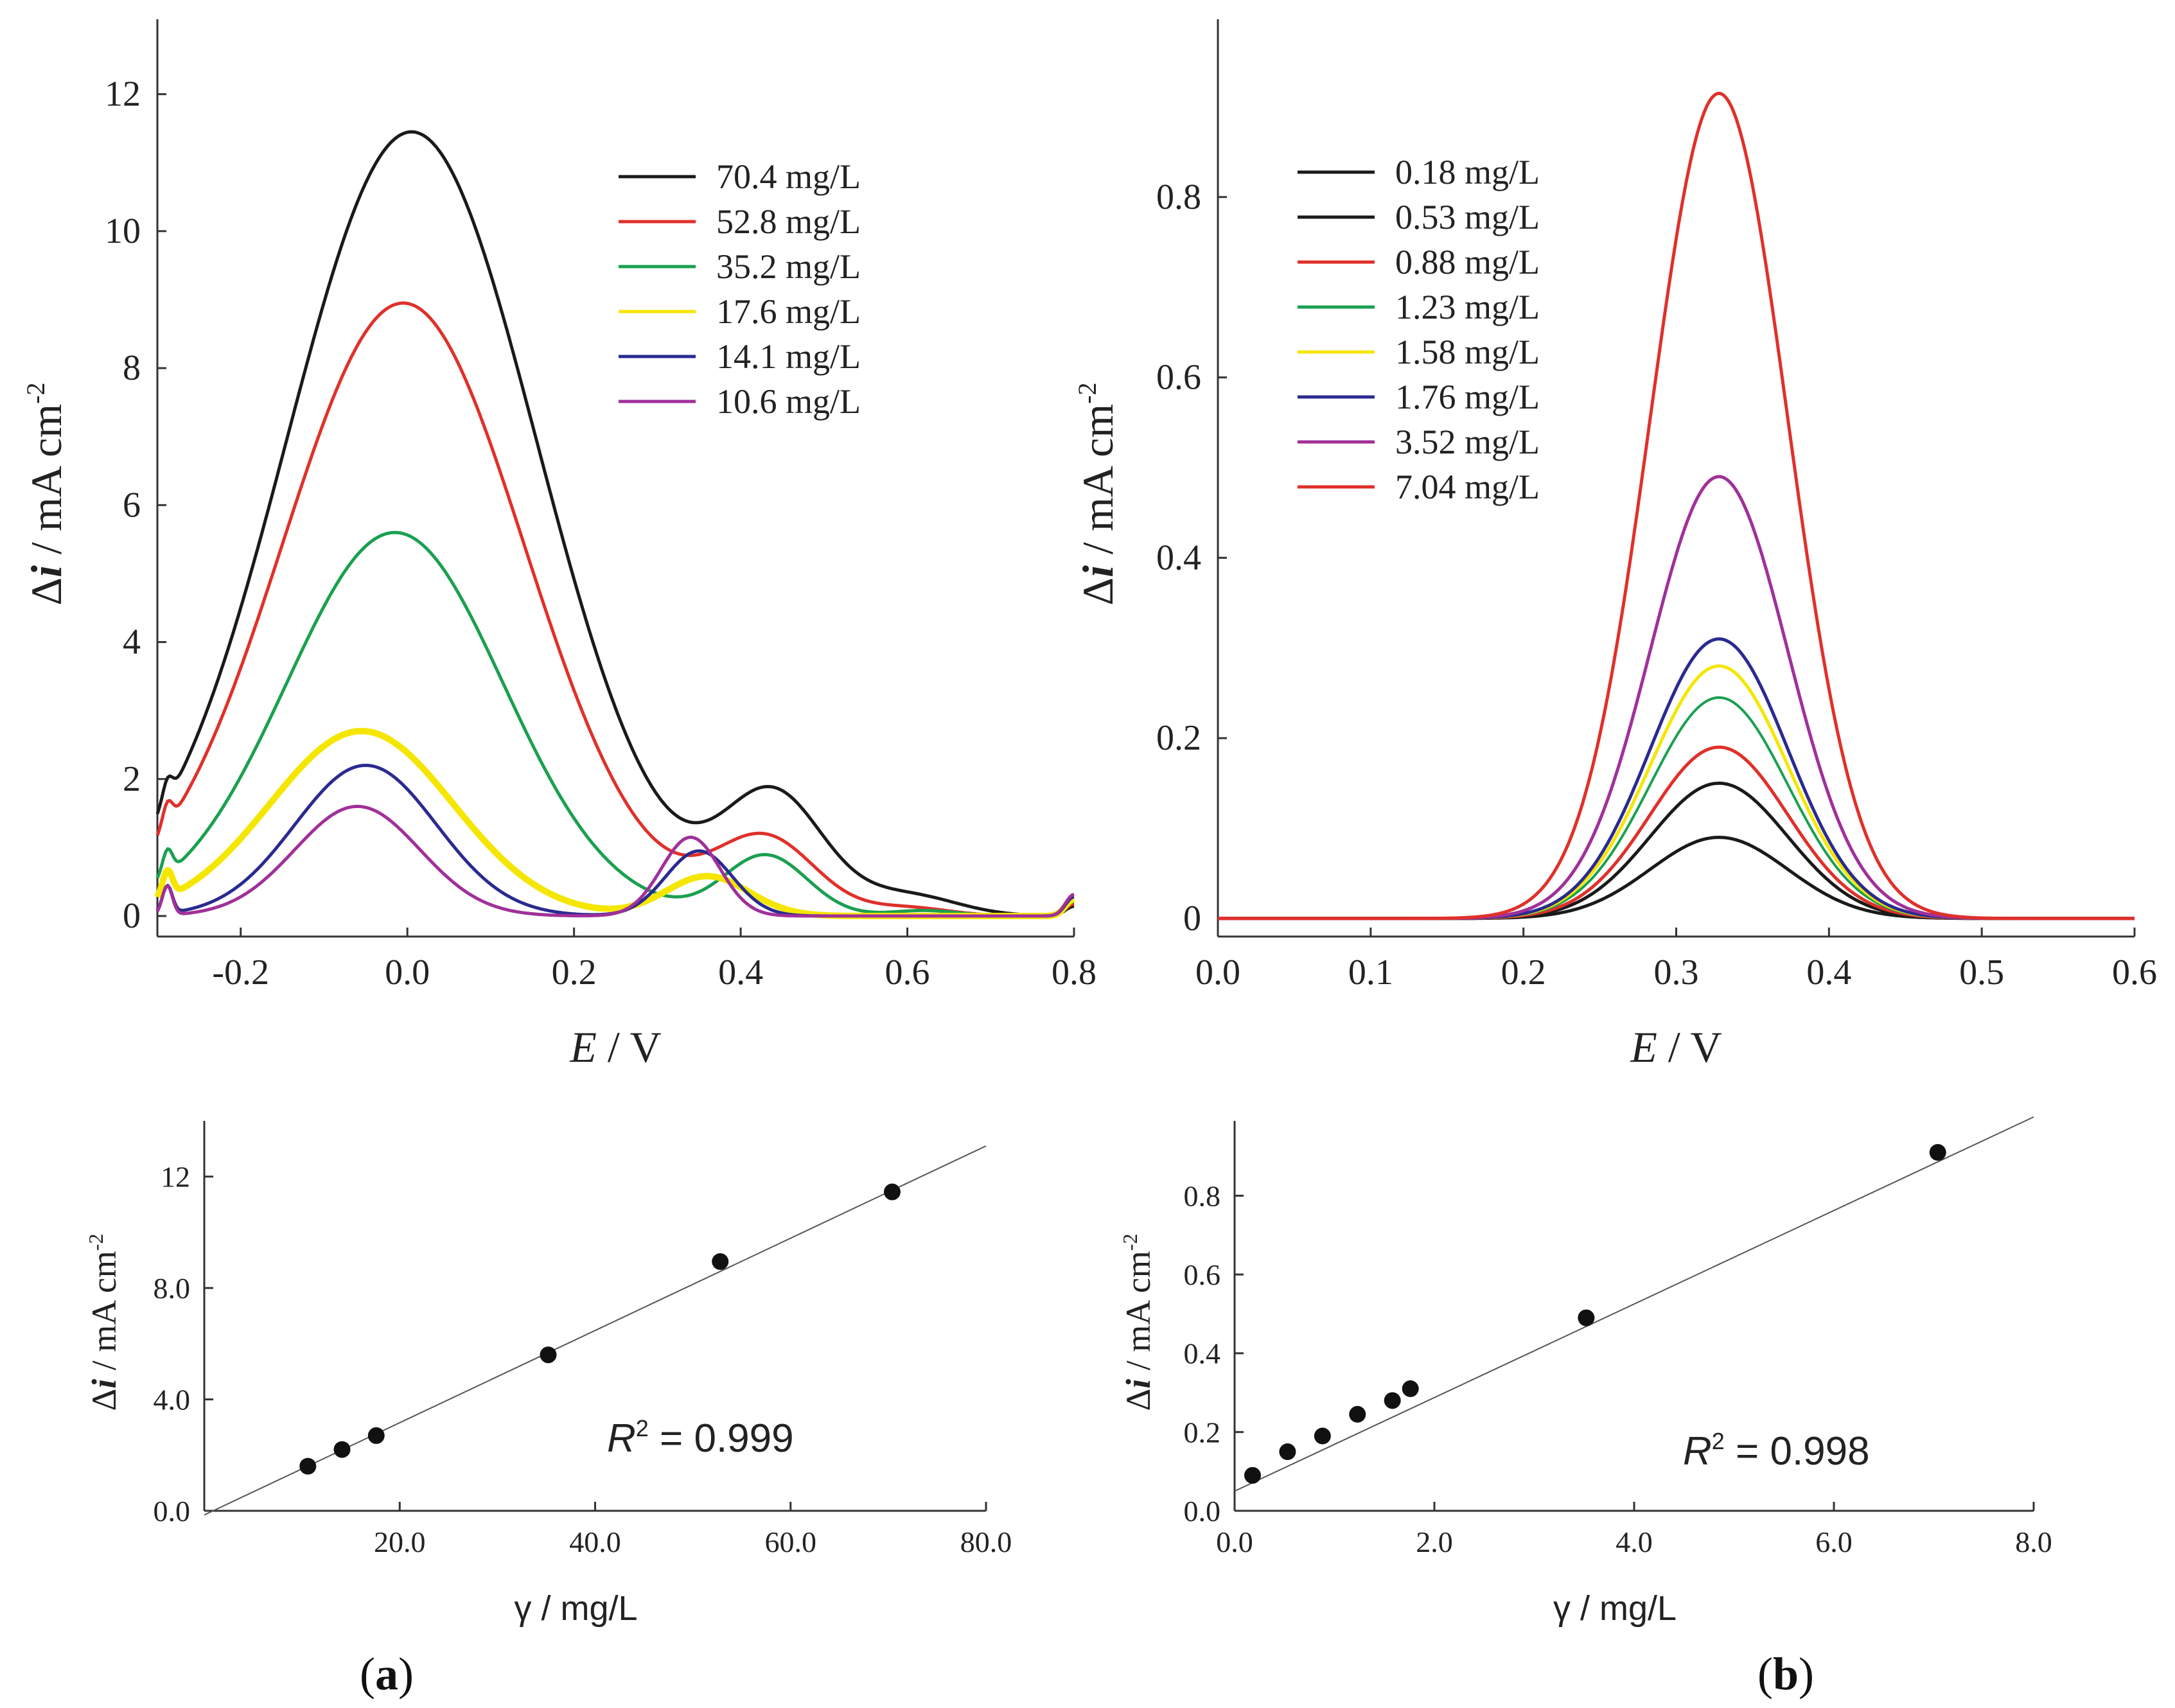 This screenshot has width=2175, height=1708. What do you see at coordinates (1074, 972) in the screenshot?
I see `x-tick-label: 0.8` at bounding box center [1074, 972].